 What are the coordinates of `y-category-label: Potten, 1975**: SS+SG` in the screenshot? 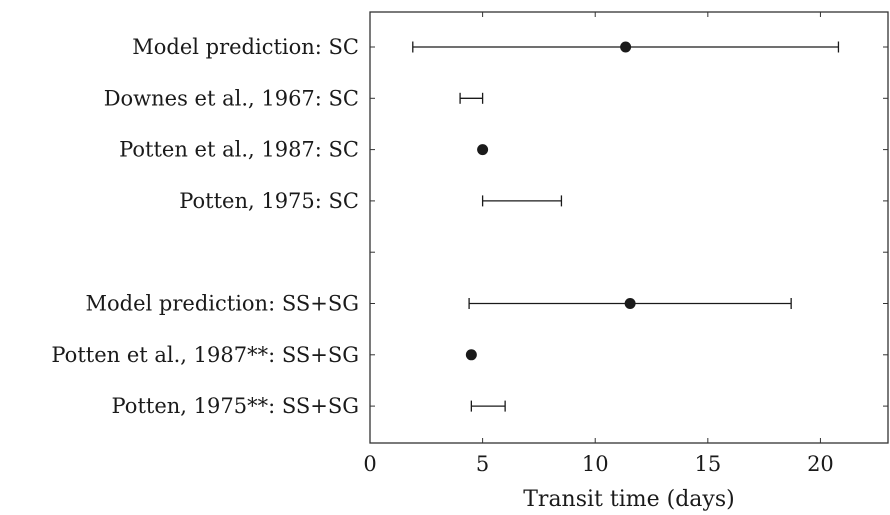 It's located at (235, 406).